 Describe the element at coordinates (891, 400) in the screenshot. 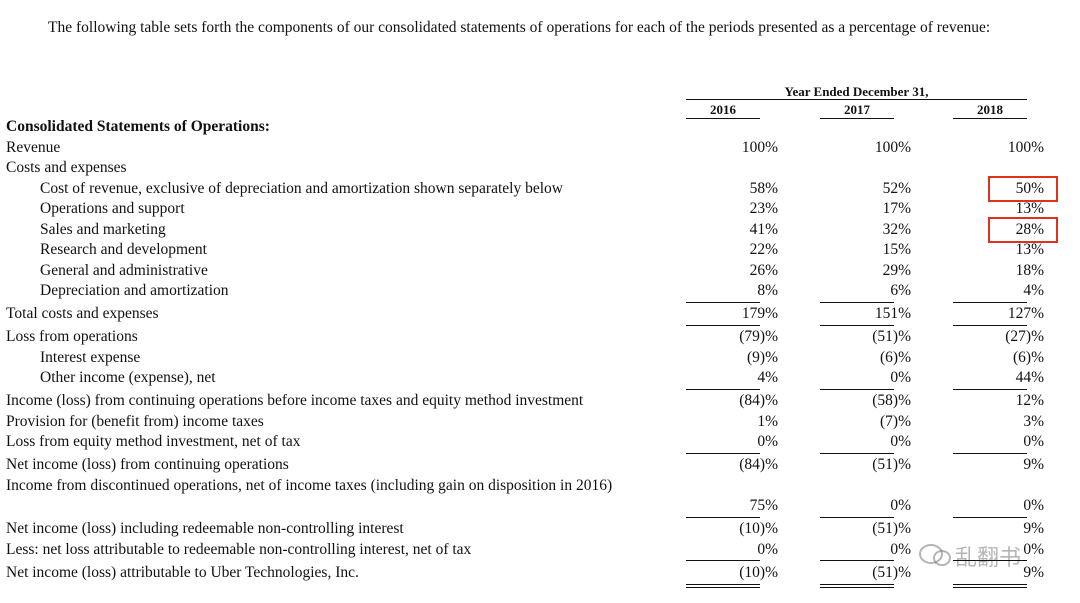

I see `cell-value: (58)%` at that location.